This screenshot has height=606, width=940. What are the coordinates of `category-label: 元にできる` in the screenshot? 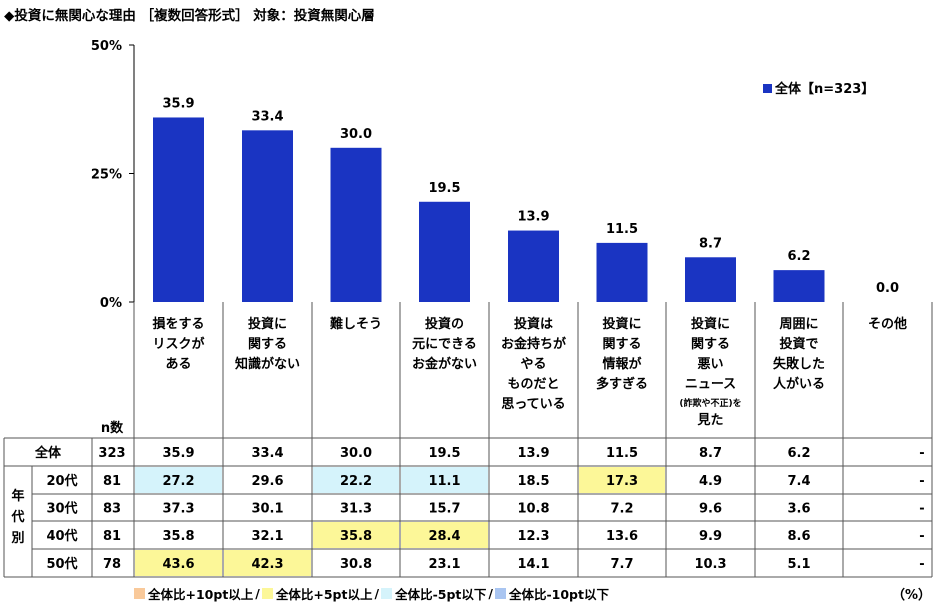 It's located at (444, 344).